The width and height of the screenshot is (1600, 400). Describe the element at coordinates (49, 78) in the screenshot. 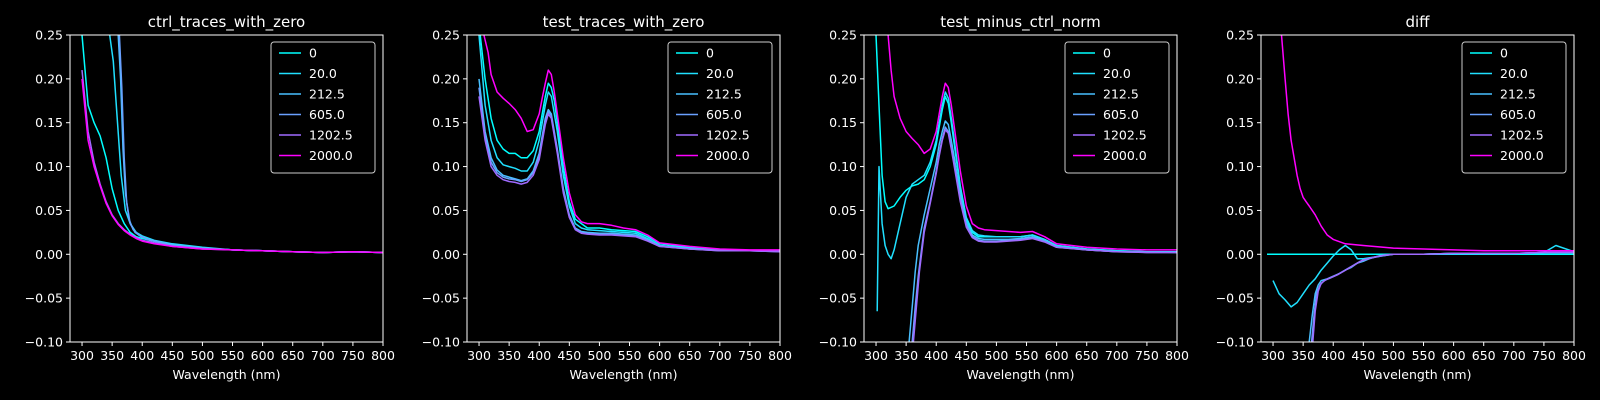

I see `y-tick-label: 0.20` at that location.